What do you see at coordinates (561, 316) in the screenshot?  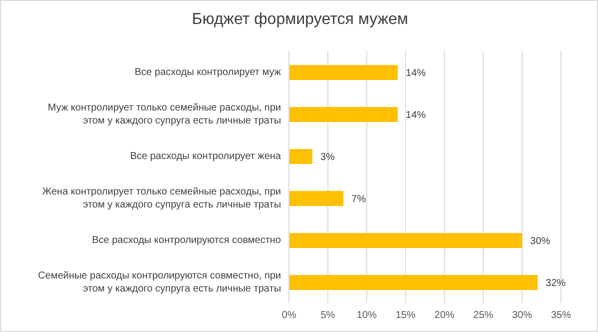 I see `x-tick-label: 35%` at bounding box center [561, 316].